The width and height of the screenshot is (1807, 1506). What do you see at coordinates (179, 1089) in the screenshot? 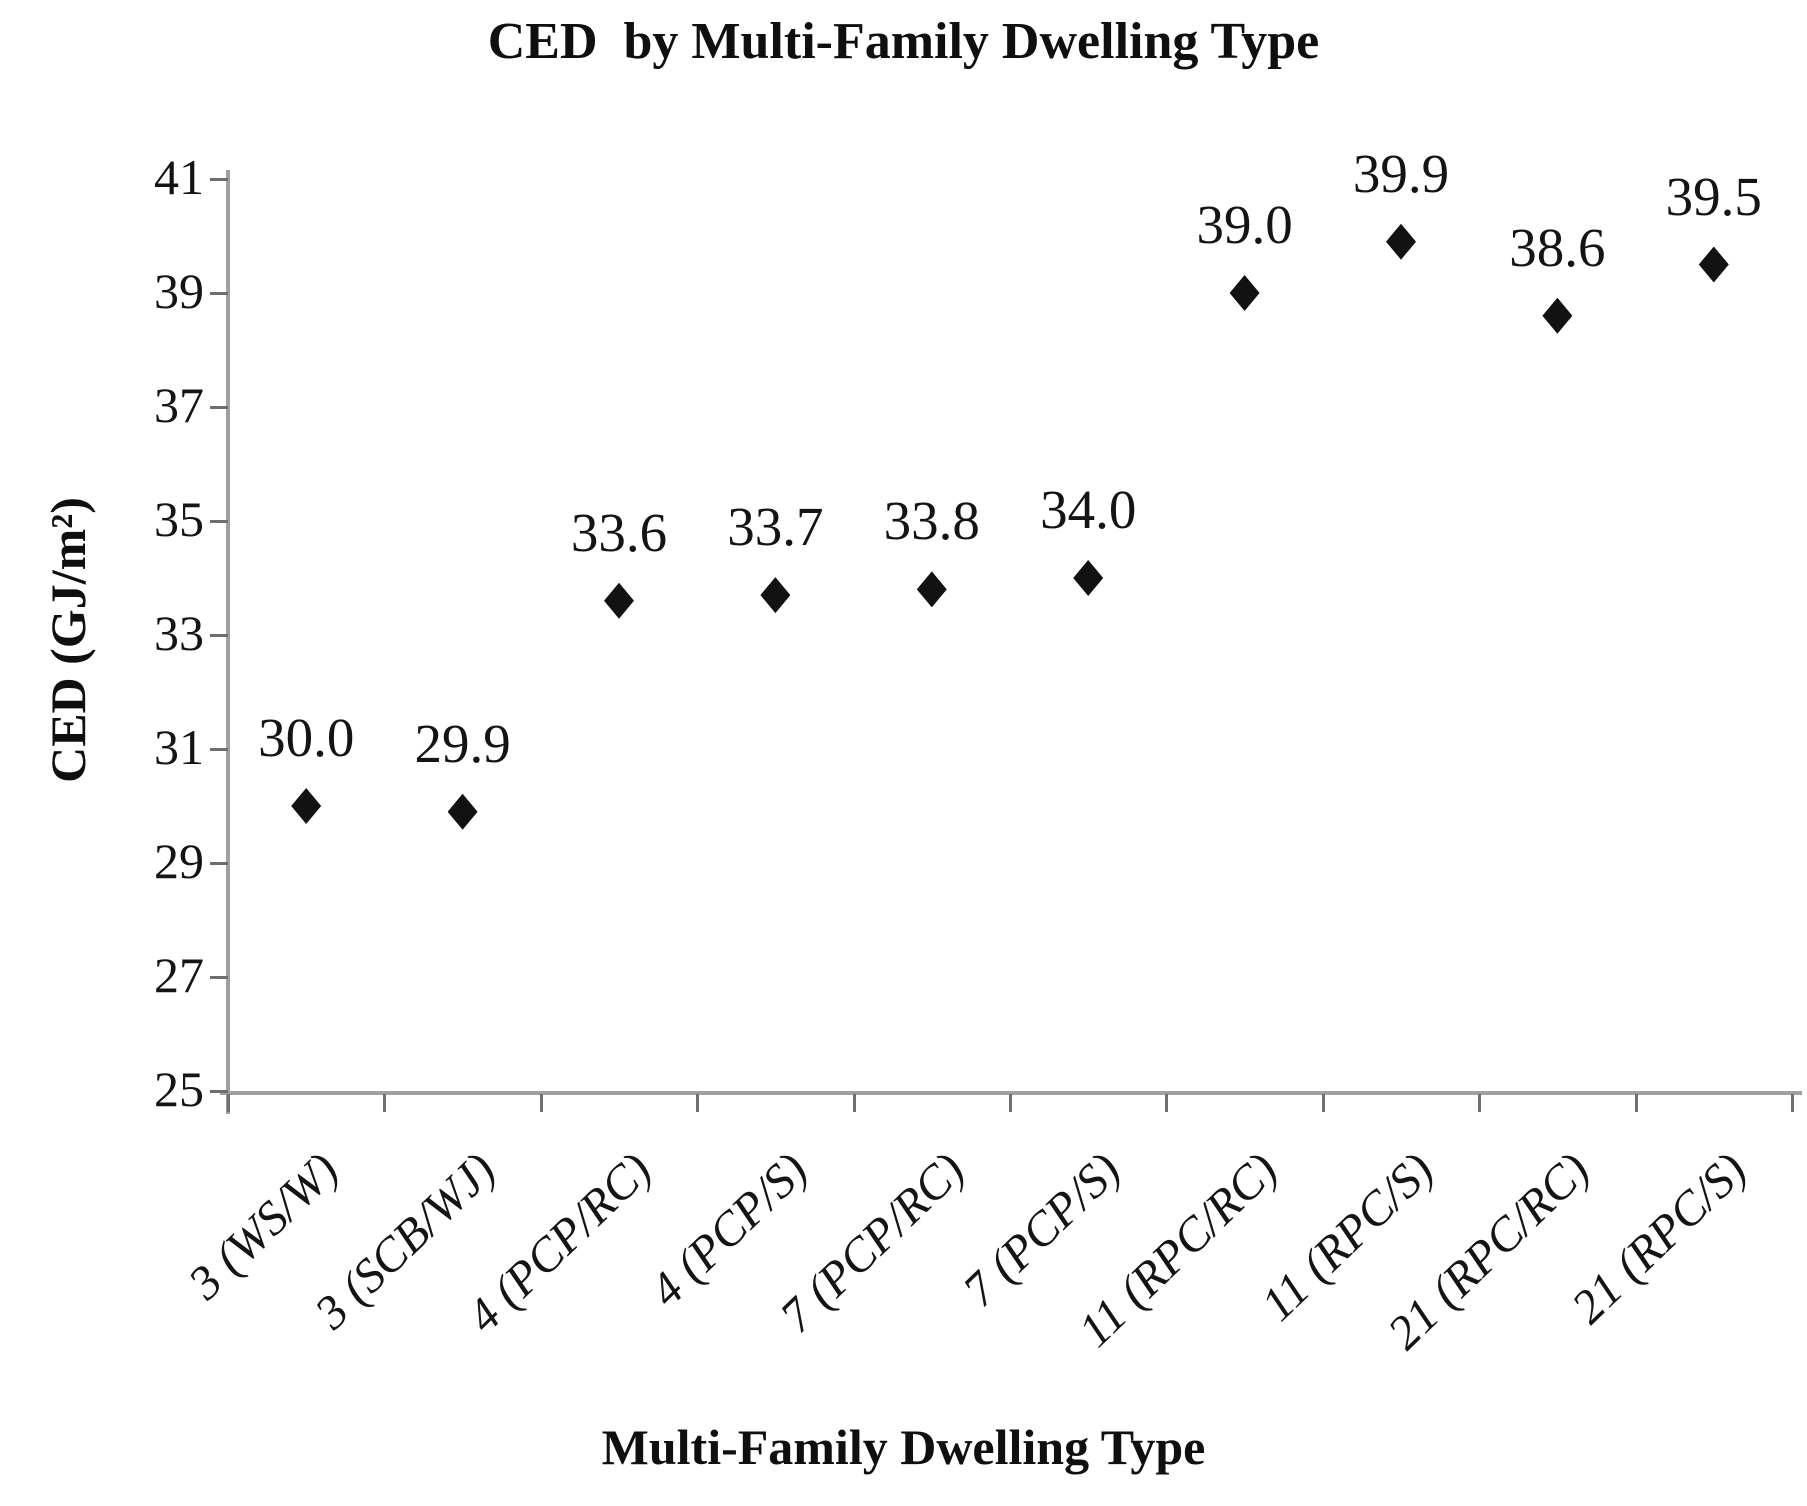
I see `y-tick-label: 25` at bounding box center [179, 1089].